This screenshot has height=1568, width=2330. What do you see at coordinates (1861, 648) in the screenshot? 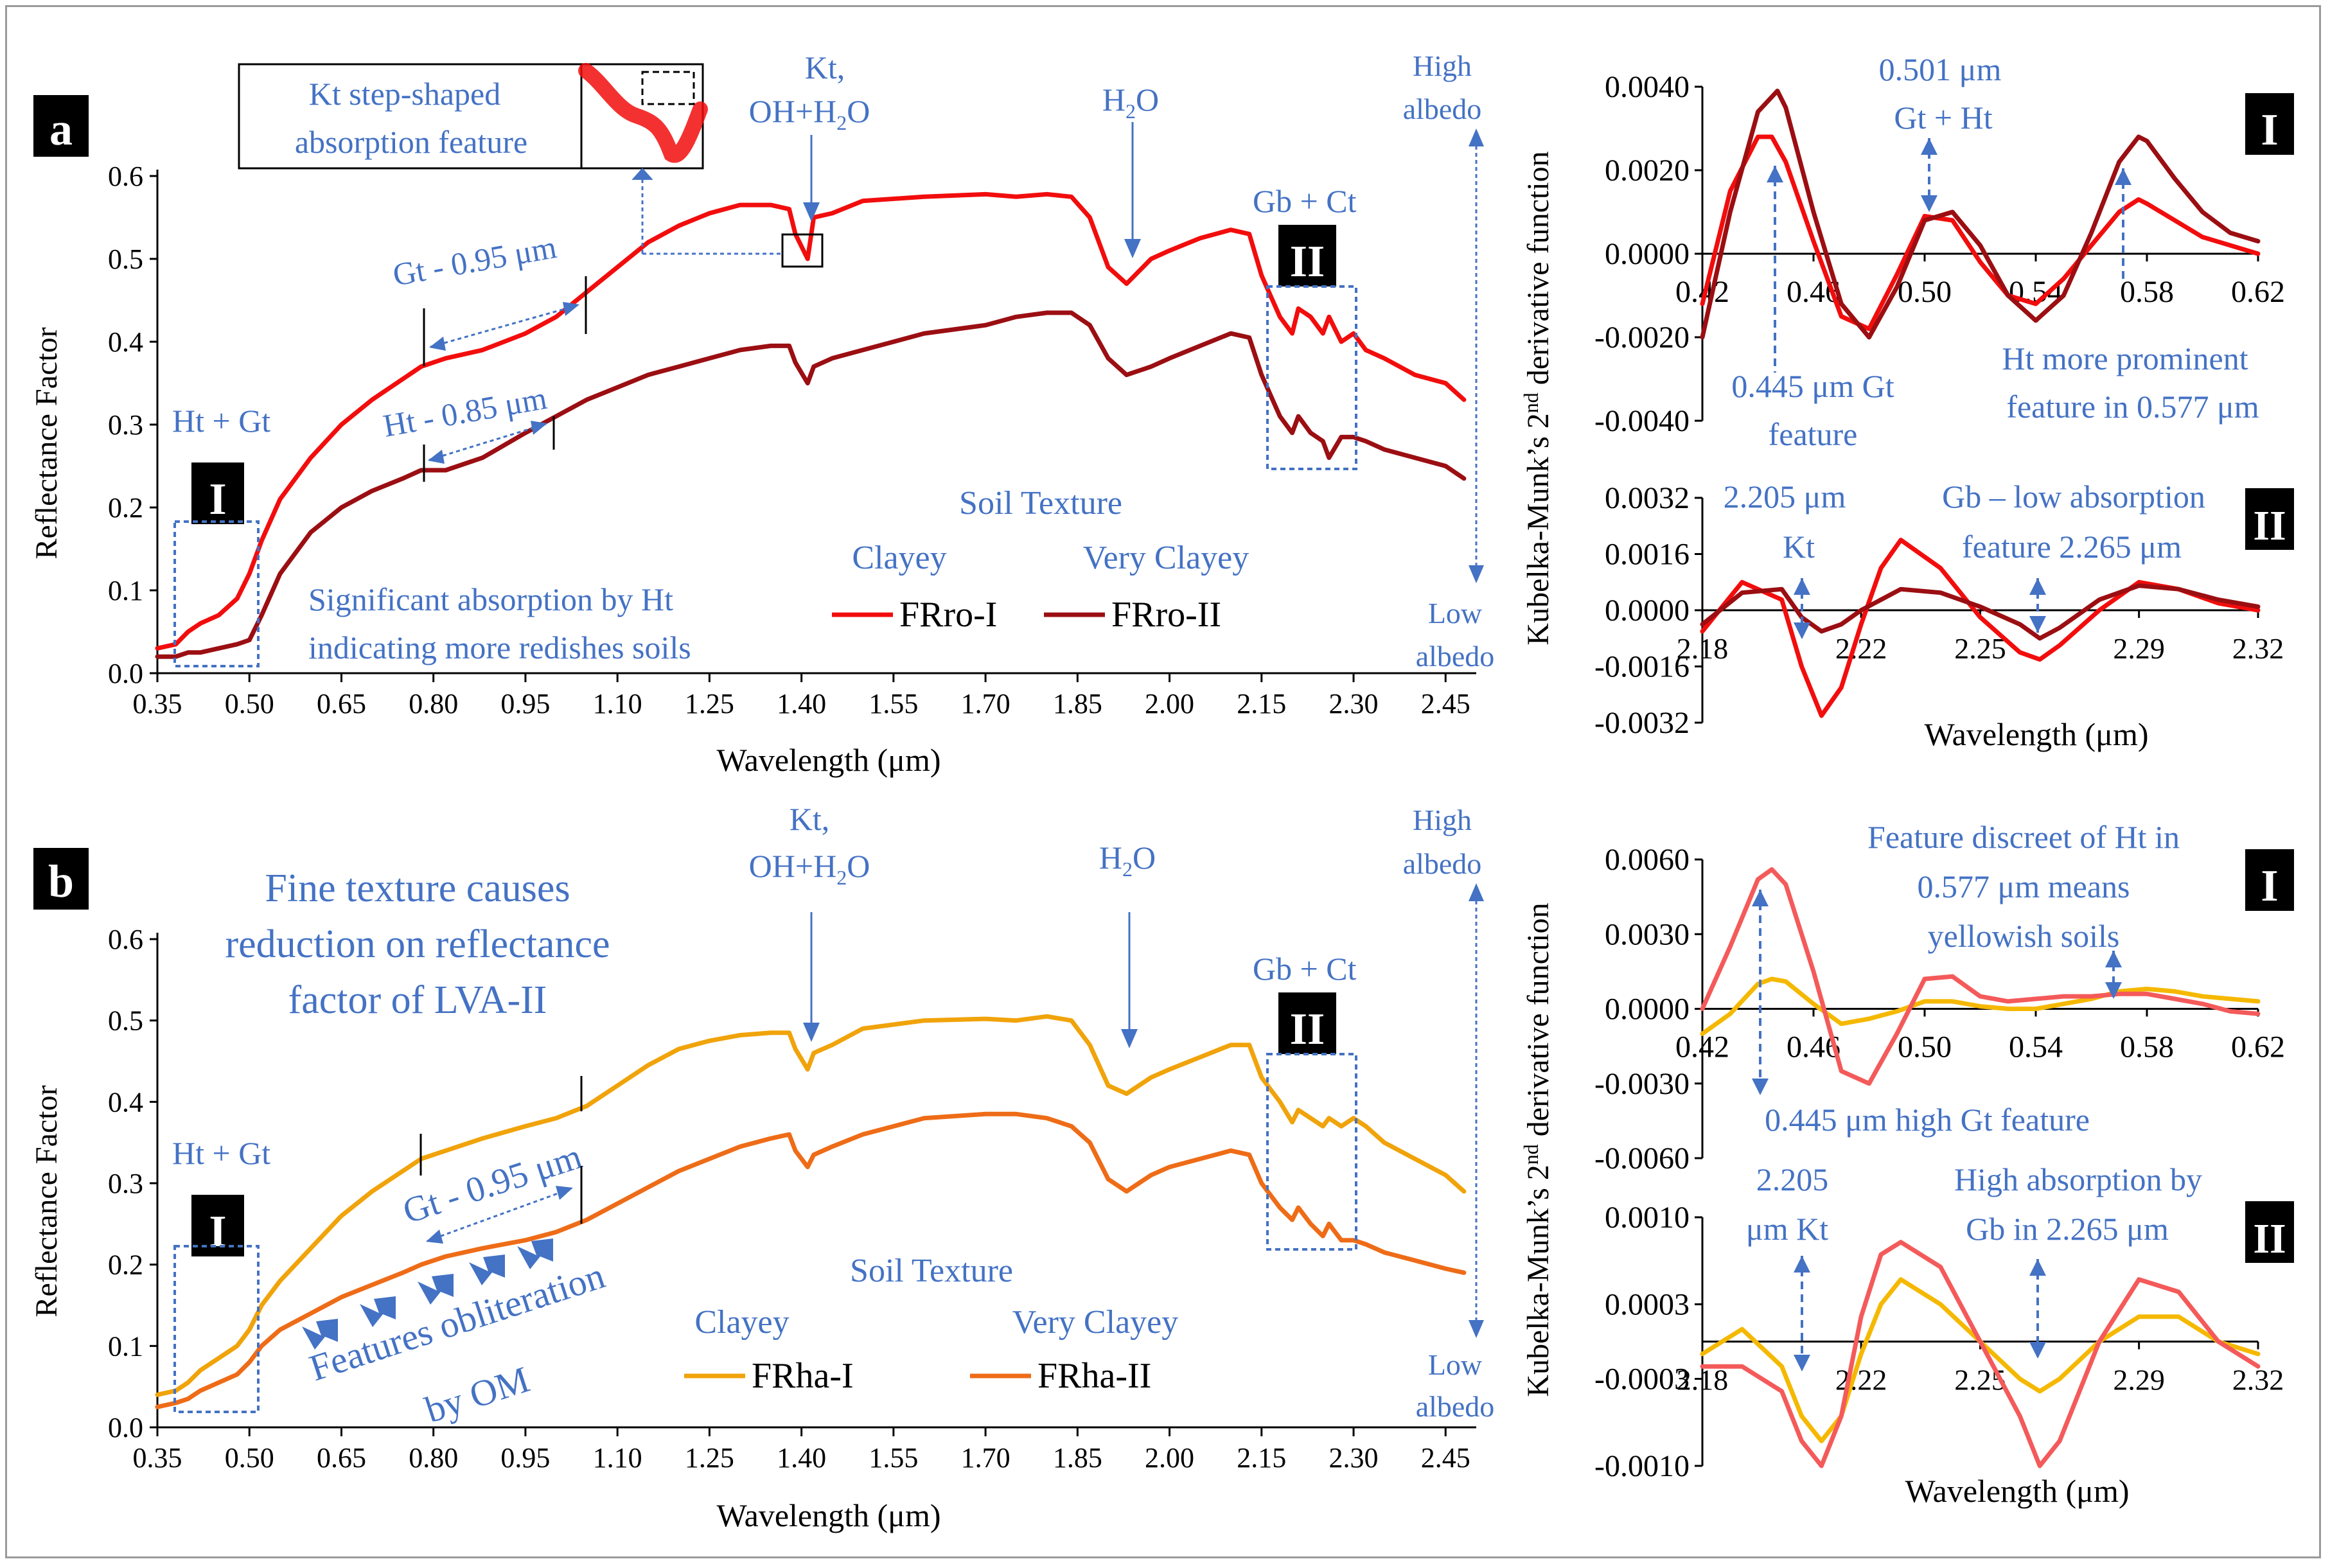
I see `x-tick-label: 2.22` at bounding box center [1861, 648].